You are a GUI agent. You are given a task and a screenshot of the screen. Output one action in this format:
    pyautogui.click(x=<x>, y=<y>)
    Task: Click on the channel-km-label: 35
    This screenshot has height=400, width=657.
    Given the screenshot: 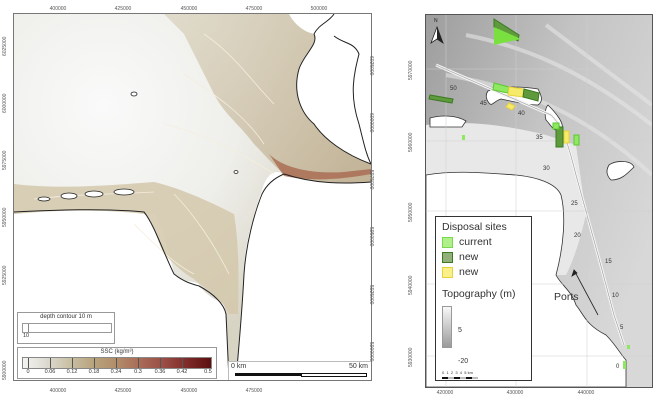 What is the action you would take?
    pyautogui.click(x=539, y=138)
    